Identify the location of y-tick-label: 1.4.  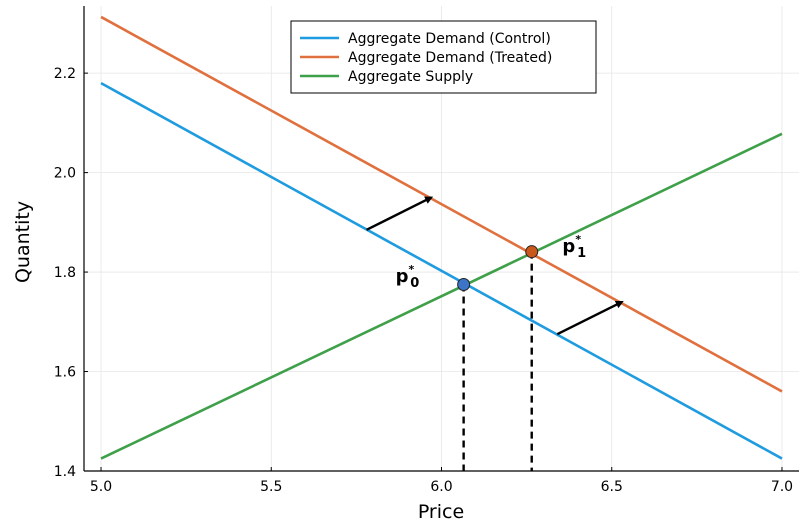
(65, 472).